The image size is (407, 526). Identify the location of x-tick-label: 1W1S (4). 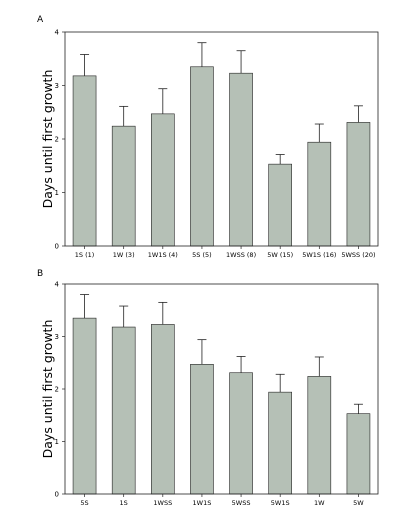
(163, 255).